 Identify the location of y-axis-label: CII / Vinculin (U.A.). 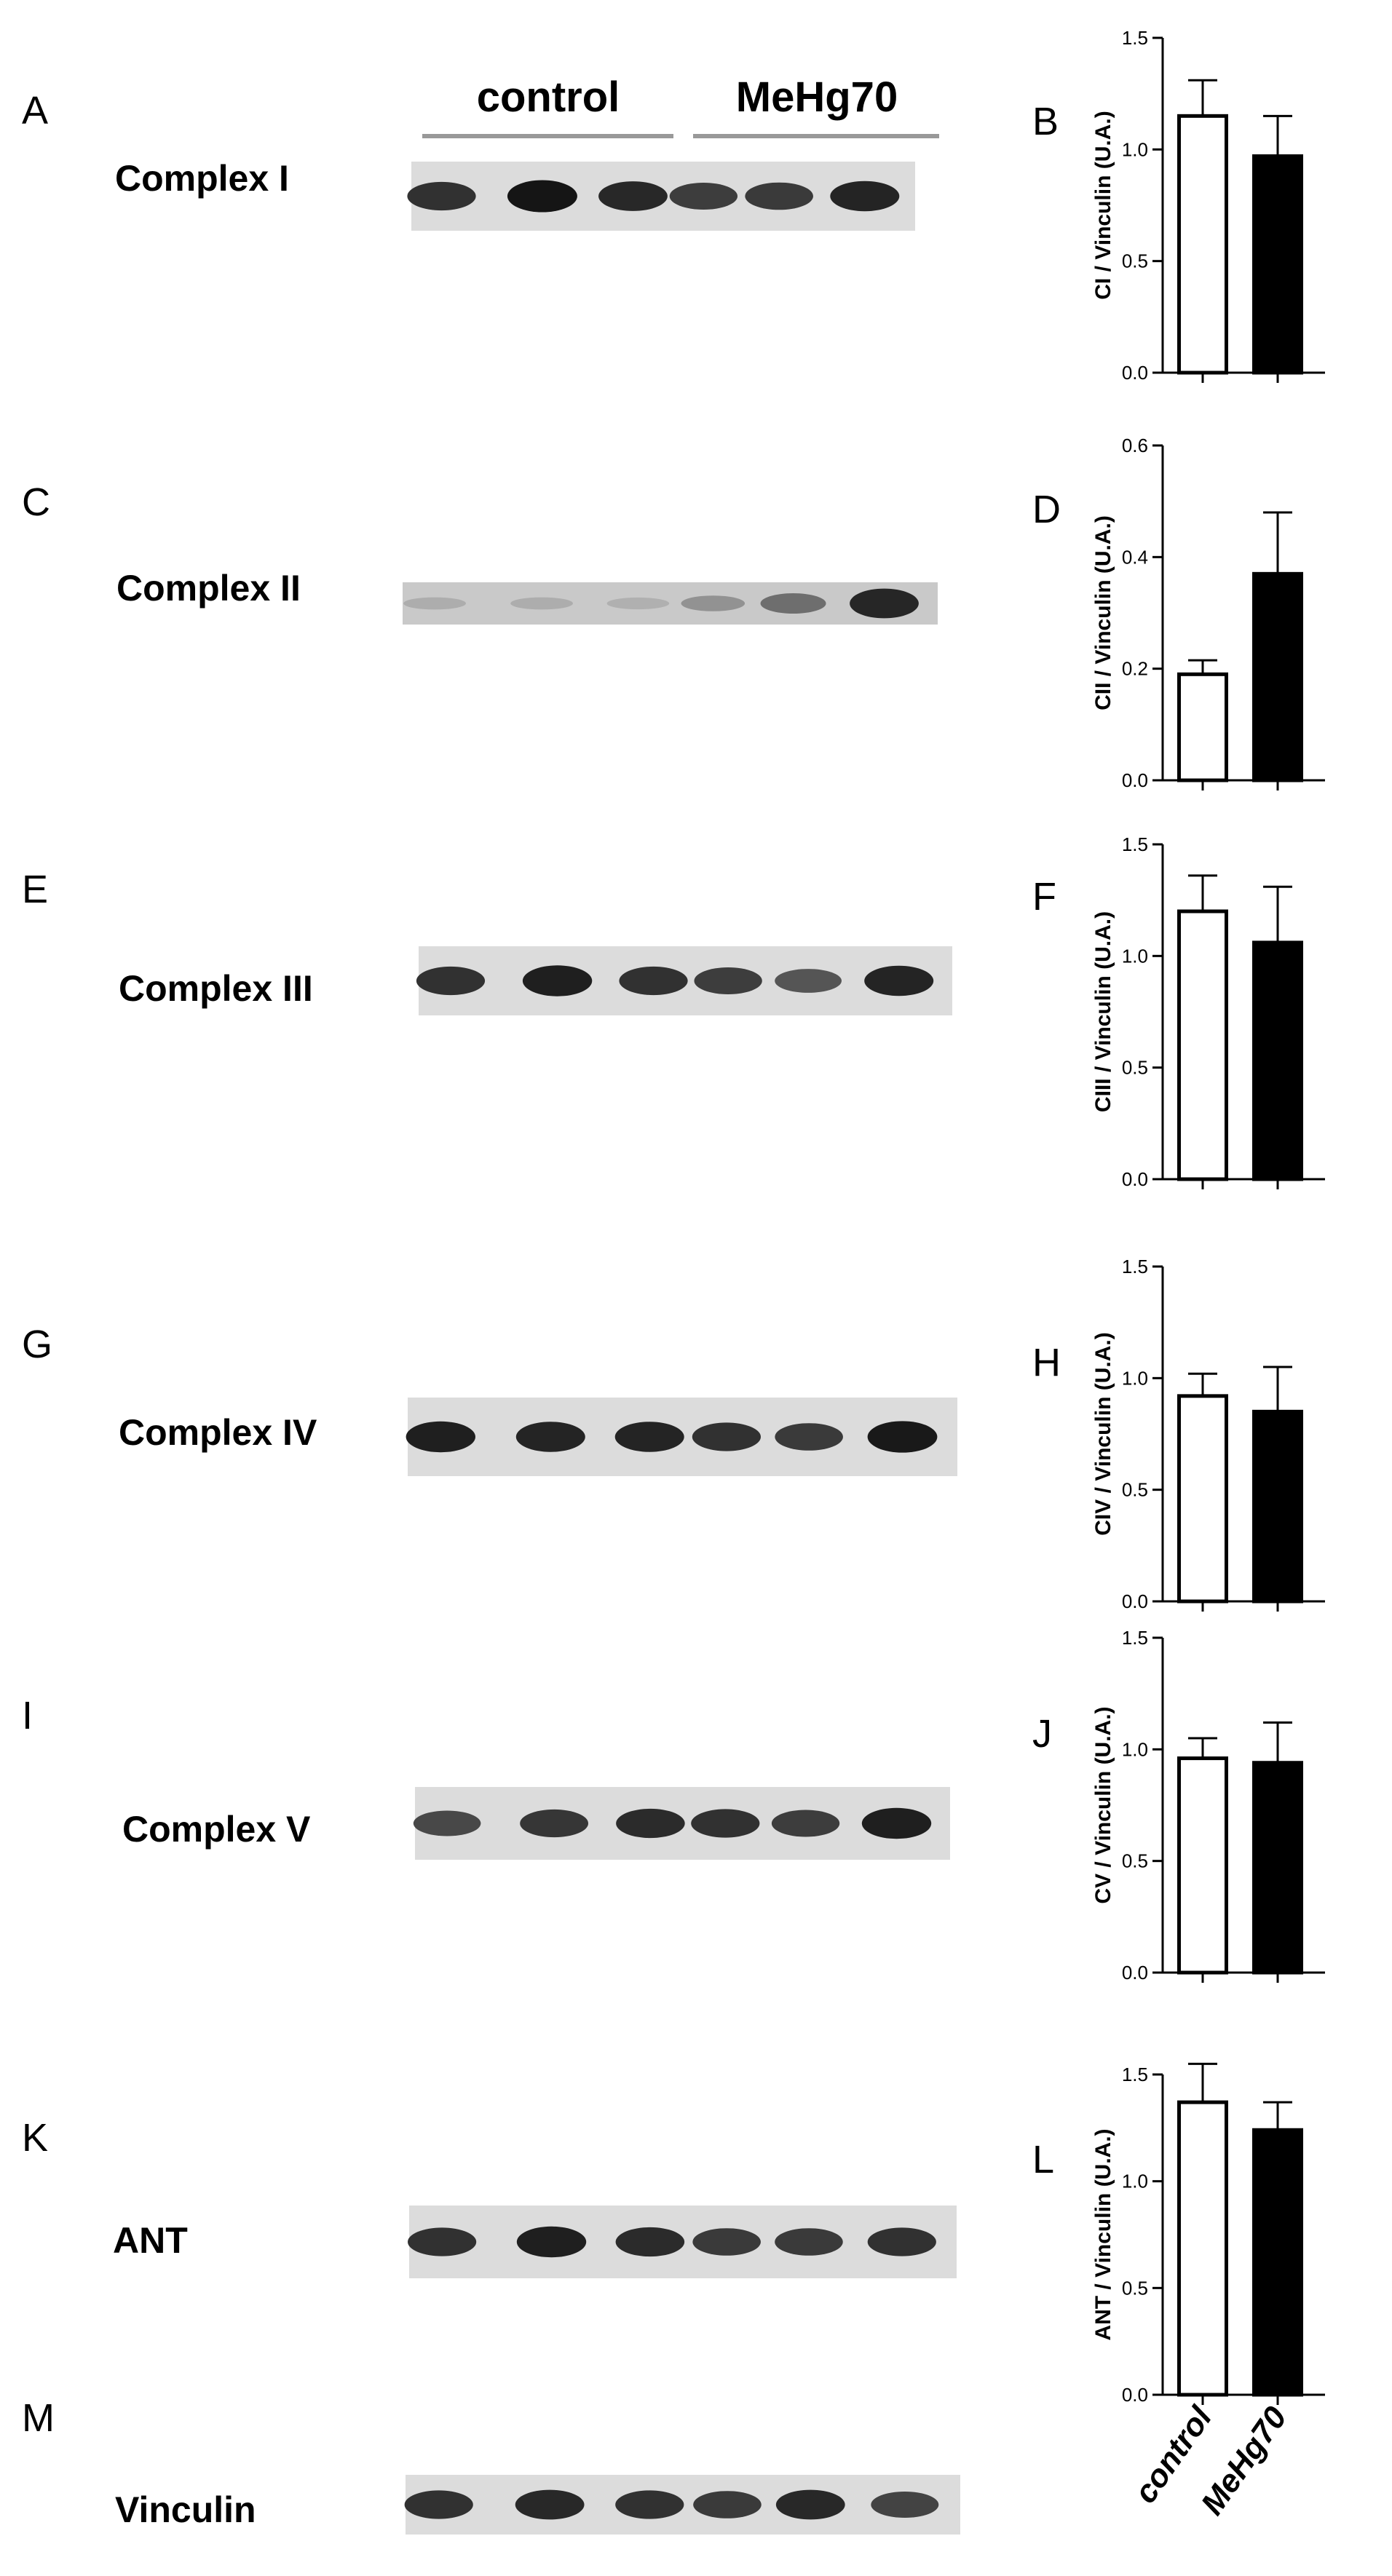
(1103, 612).